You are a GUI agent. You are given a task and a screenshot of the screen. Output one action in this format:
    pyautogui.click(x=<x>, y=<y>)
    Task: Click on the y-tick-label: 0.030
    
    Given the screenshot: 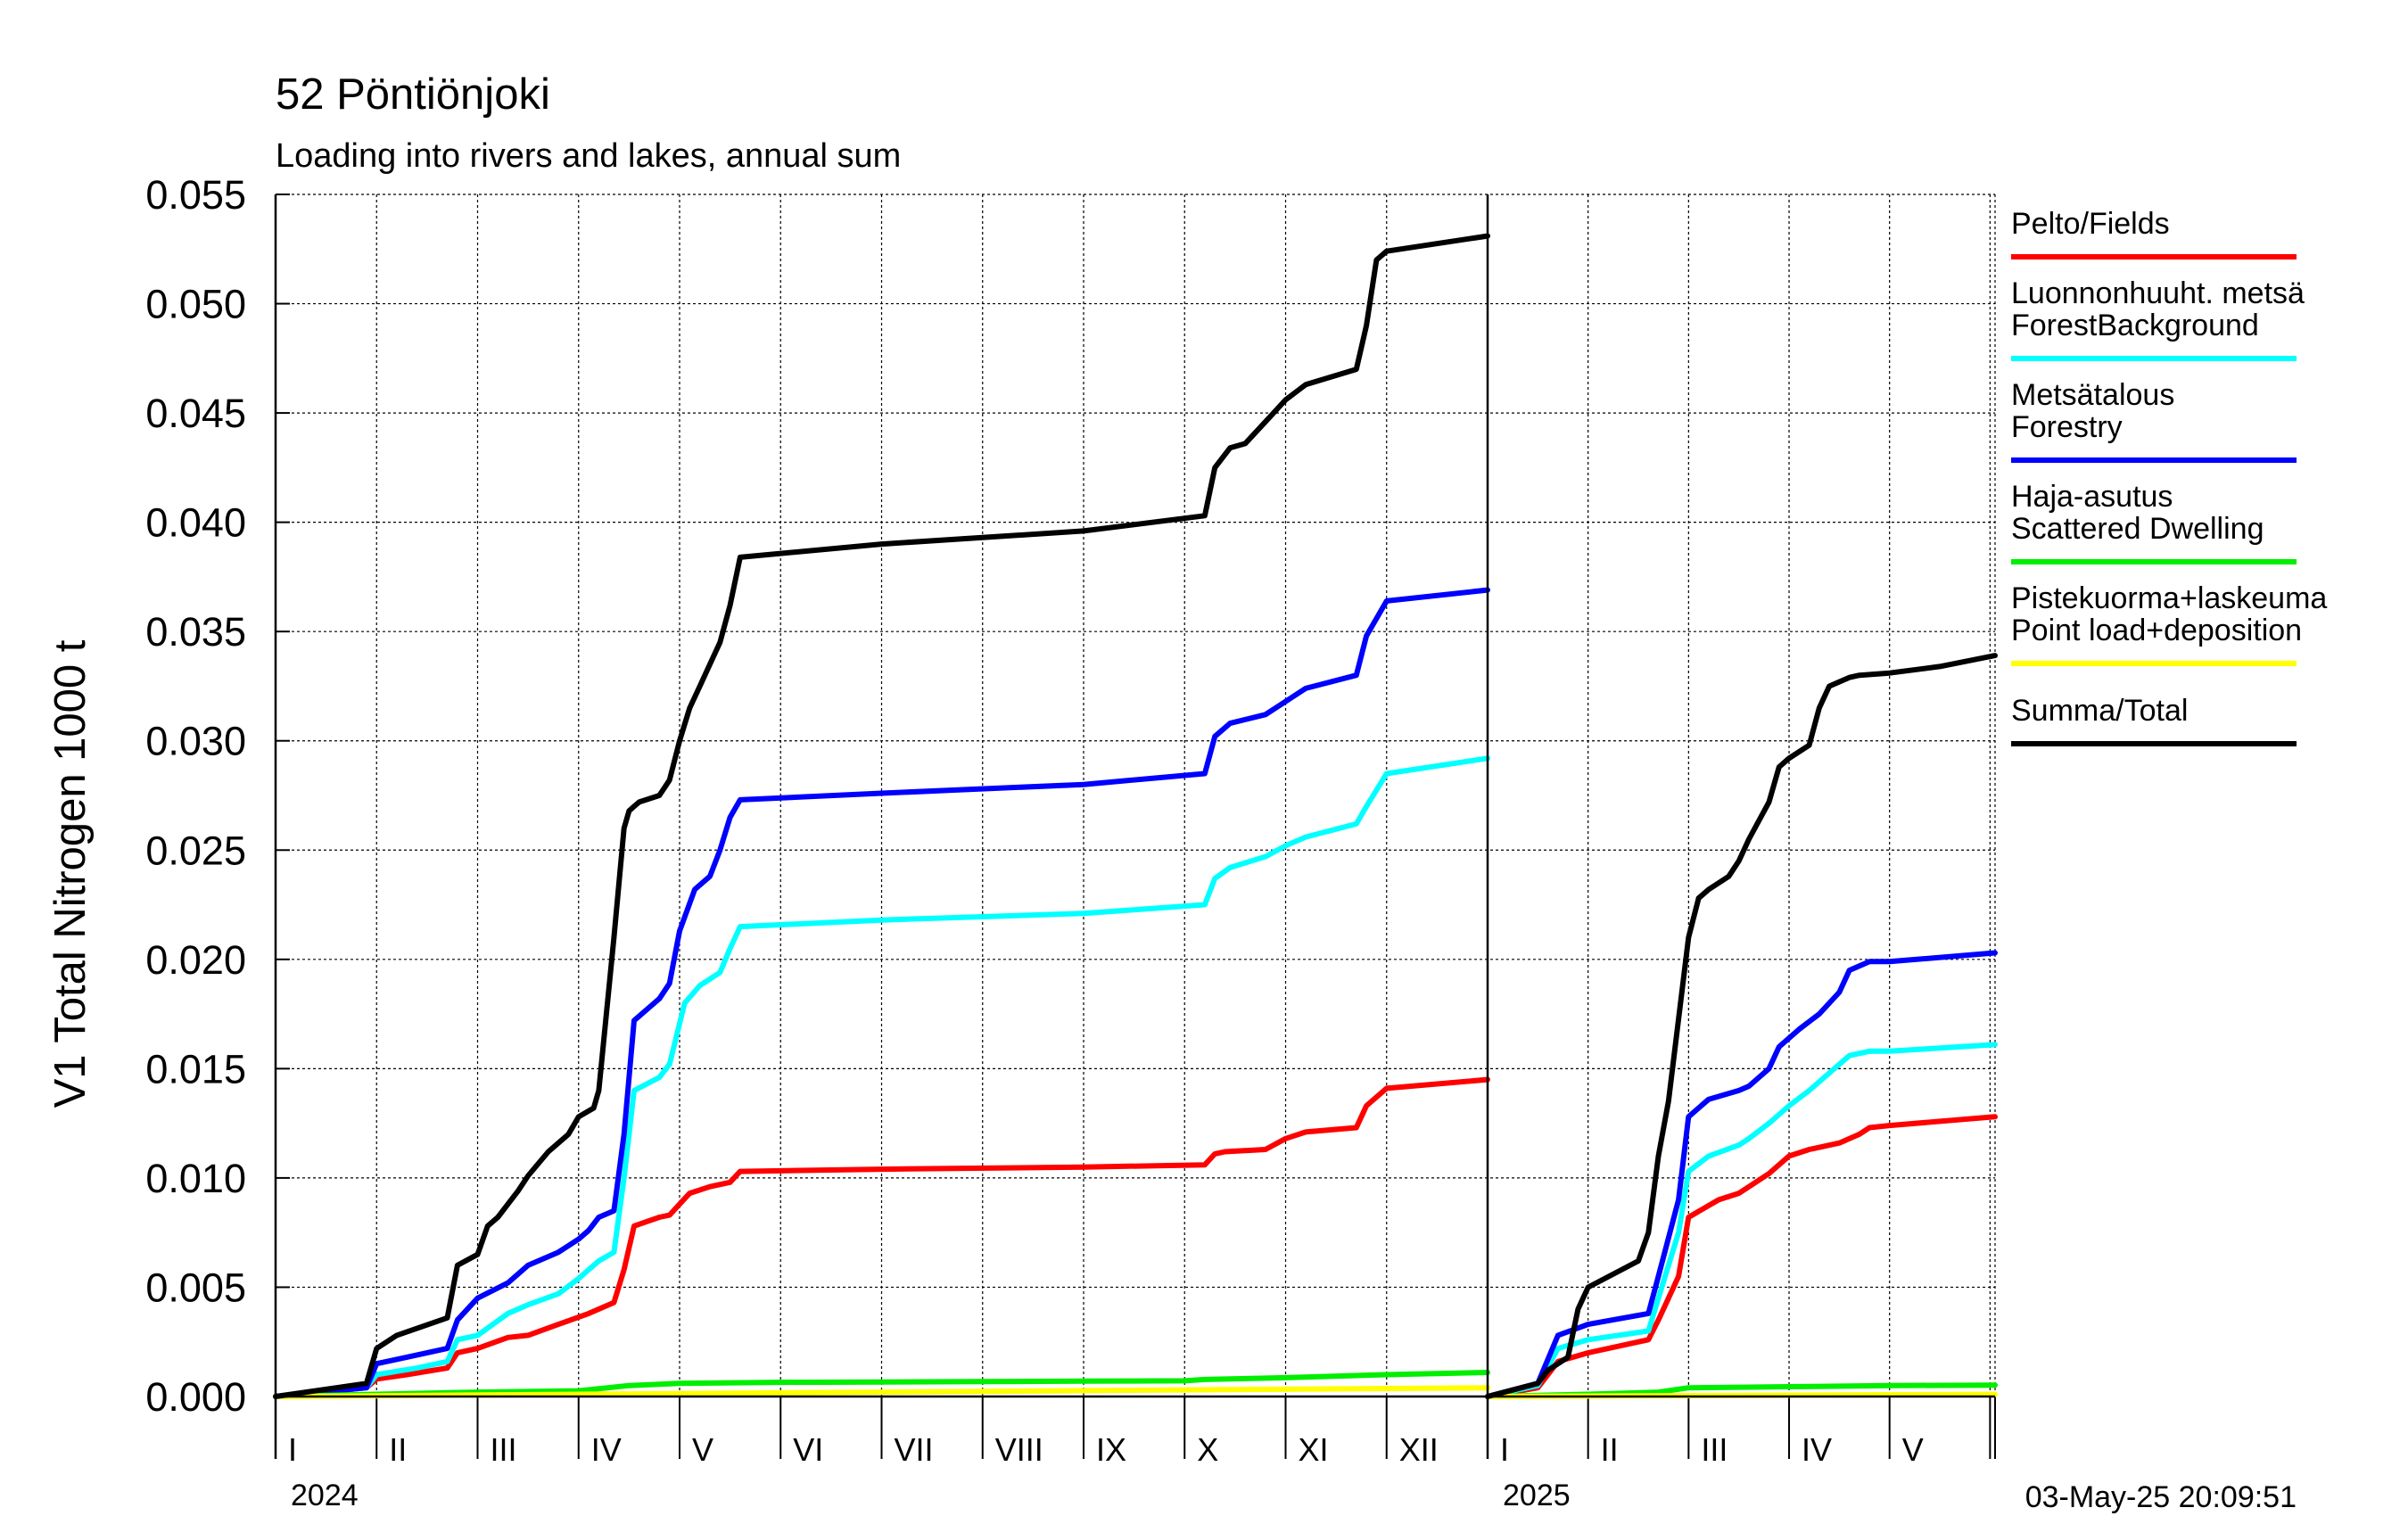 What is the action you would take?
    pyautogui.click(x=195, y=741)
    